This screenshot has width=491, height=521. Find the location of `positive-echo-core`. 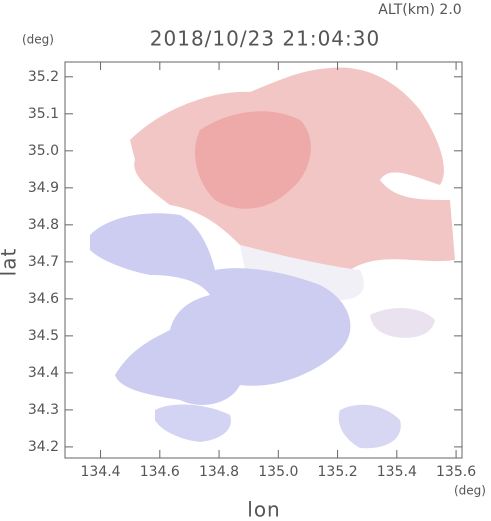

positive-echo-core is located at coordinates (253, 160).